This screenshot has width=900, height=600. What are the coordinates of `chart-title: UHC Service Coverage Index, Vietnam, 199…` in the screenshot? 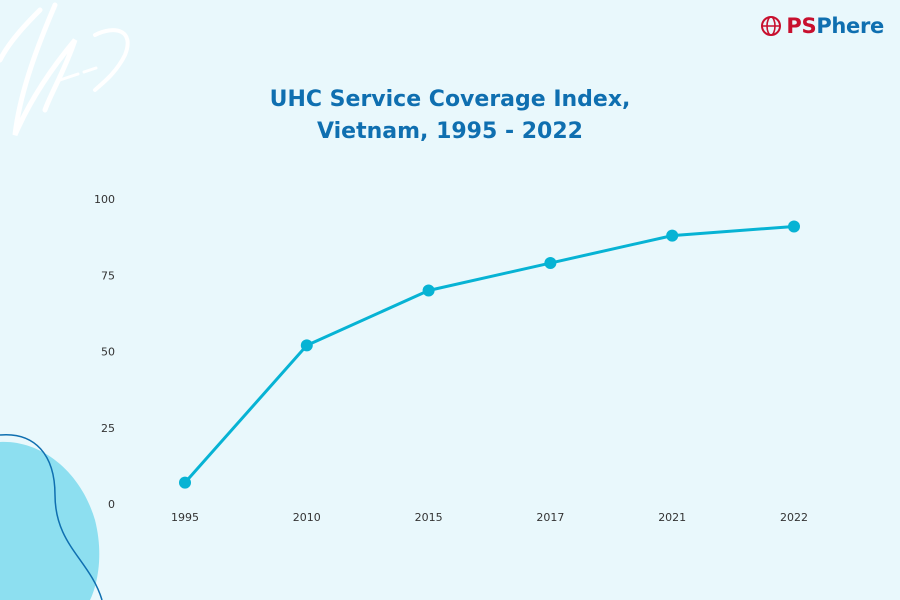 It's located at (450, 116).